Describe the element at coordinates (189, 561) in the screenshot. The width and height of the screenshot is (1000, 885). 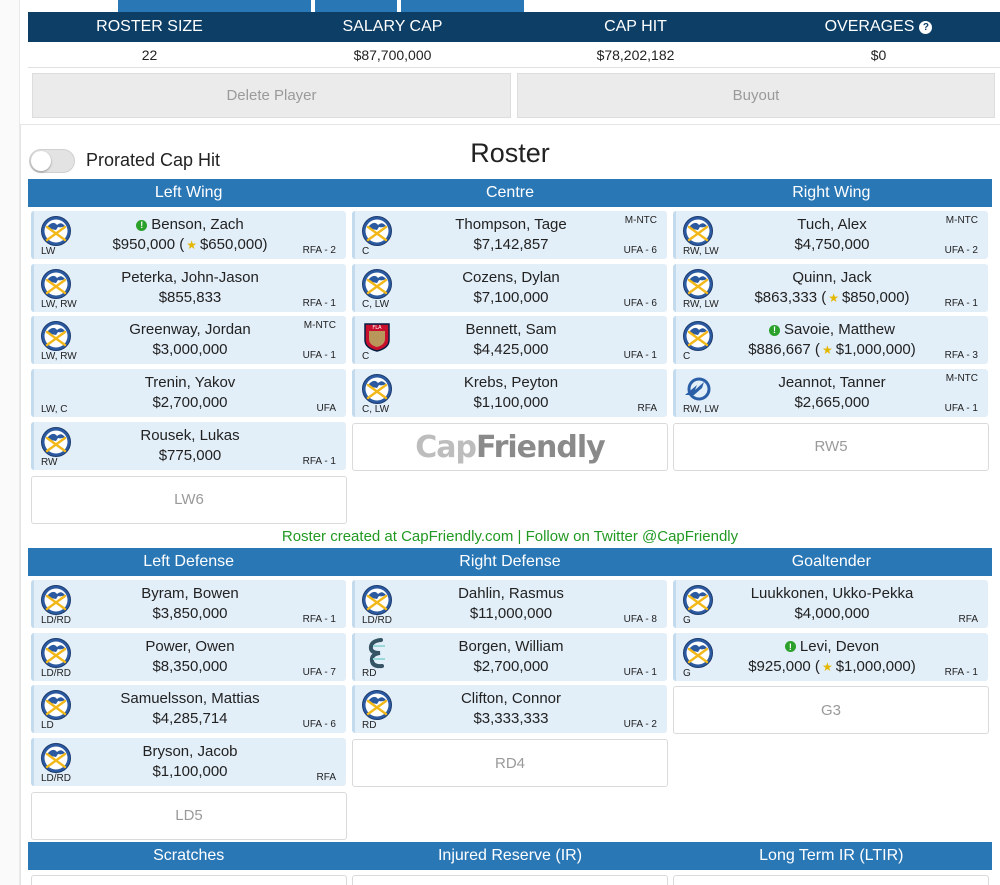
I see `header-left-defense: Left Defense` at that location.